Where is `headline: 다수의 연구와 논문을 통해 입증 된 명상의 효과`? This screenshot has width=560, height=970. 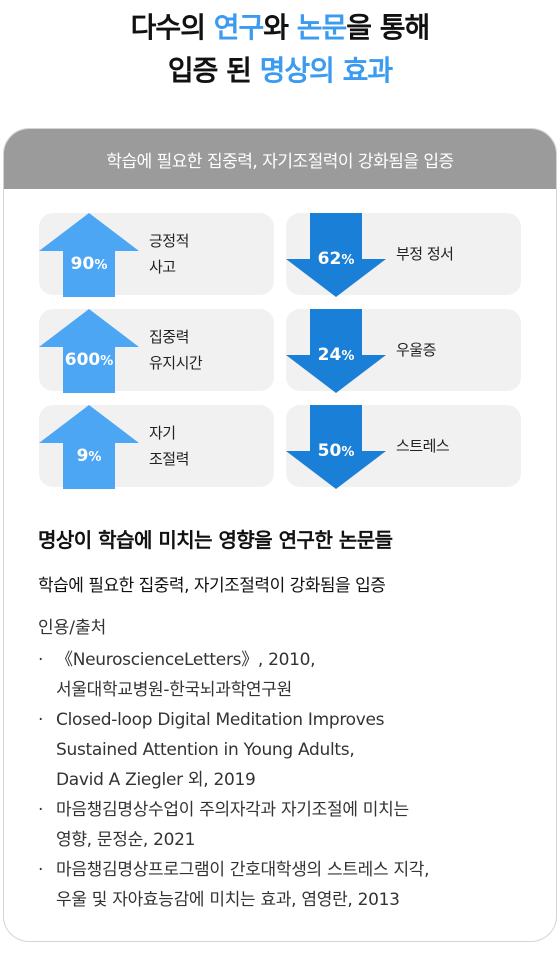
headline: 다수의 연구와 논문을 통해 입증 된 명상의 효과 is located at coordinates (280, 49).